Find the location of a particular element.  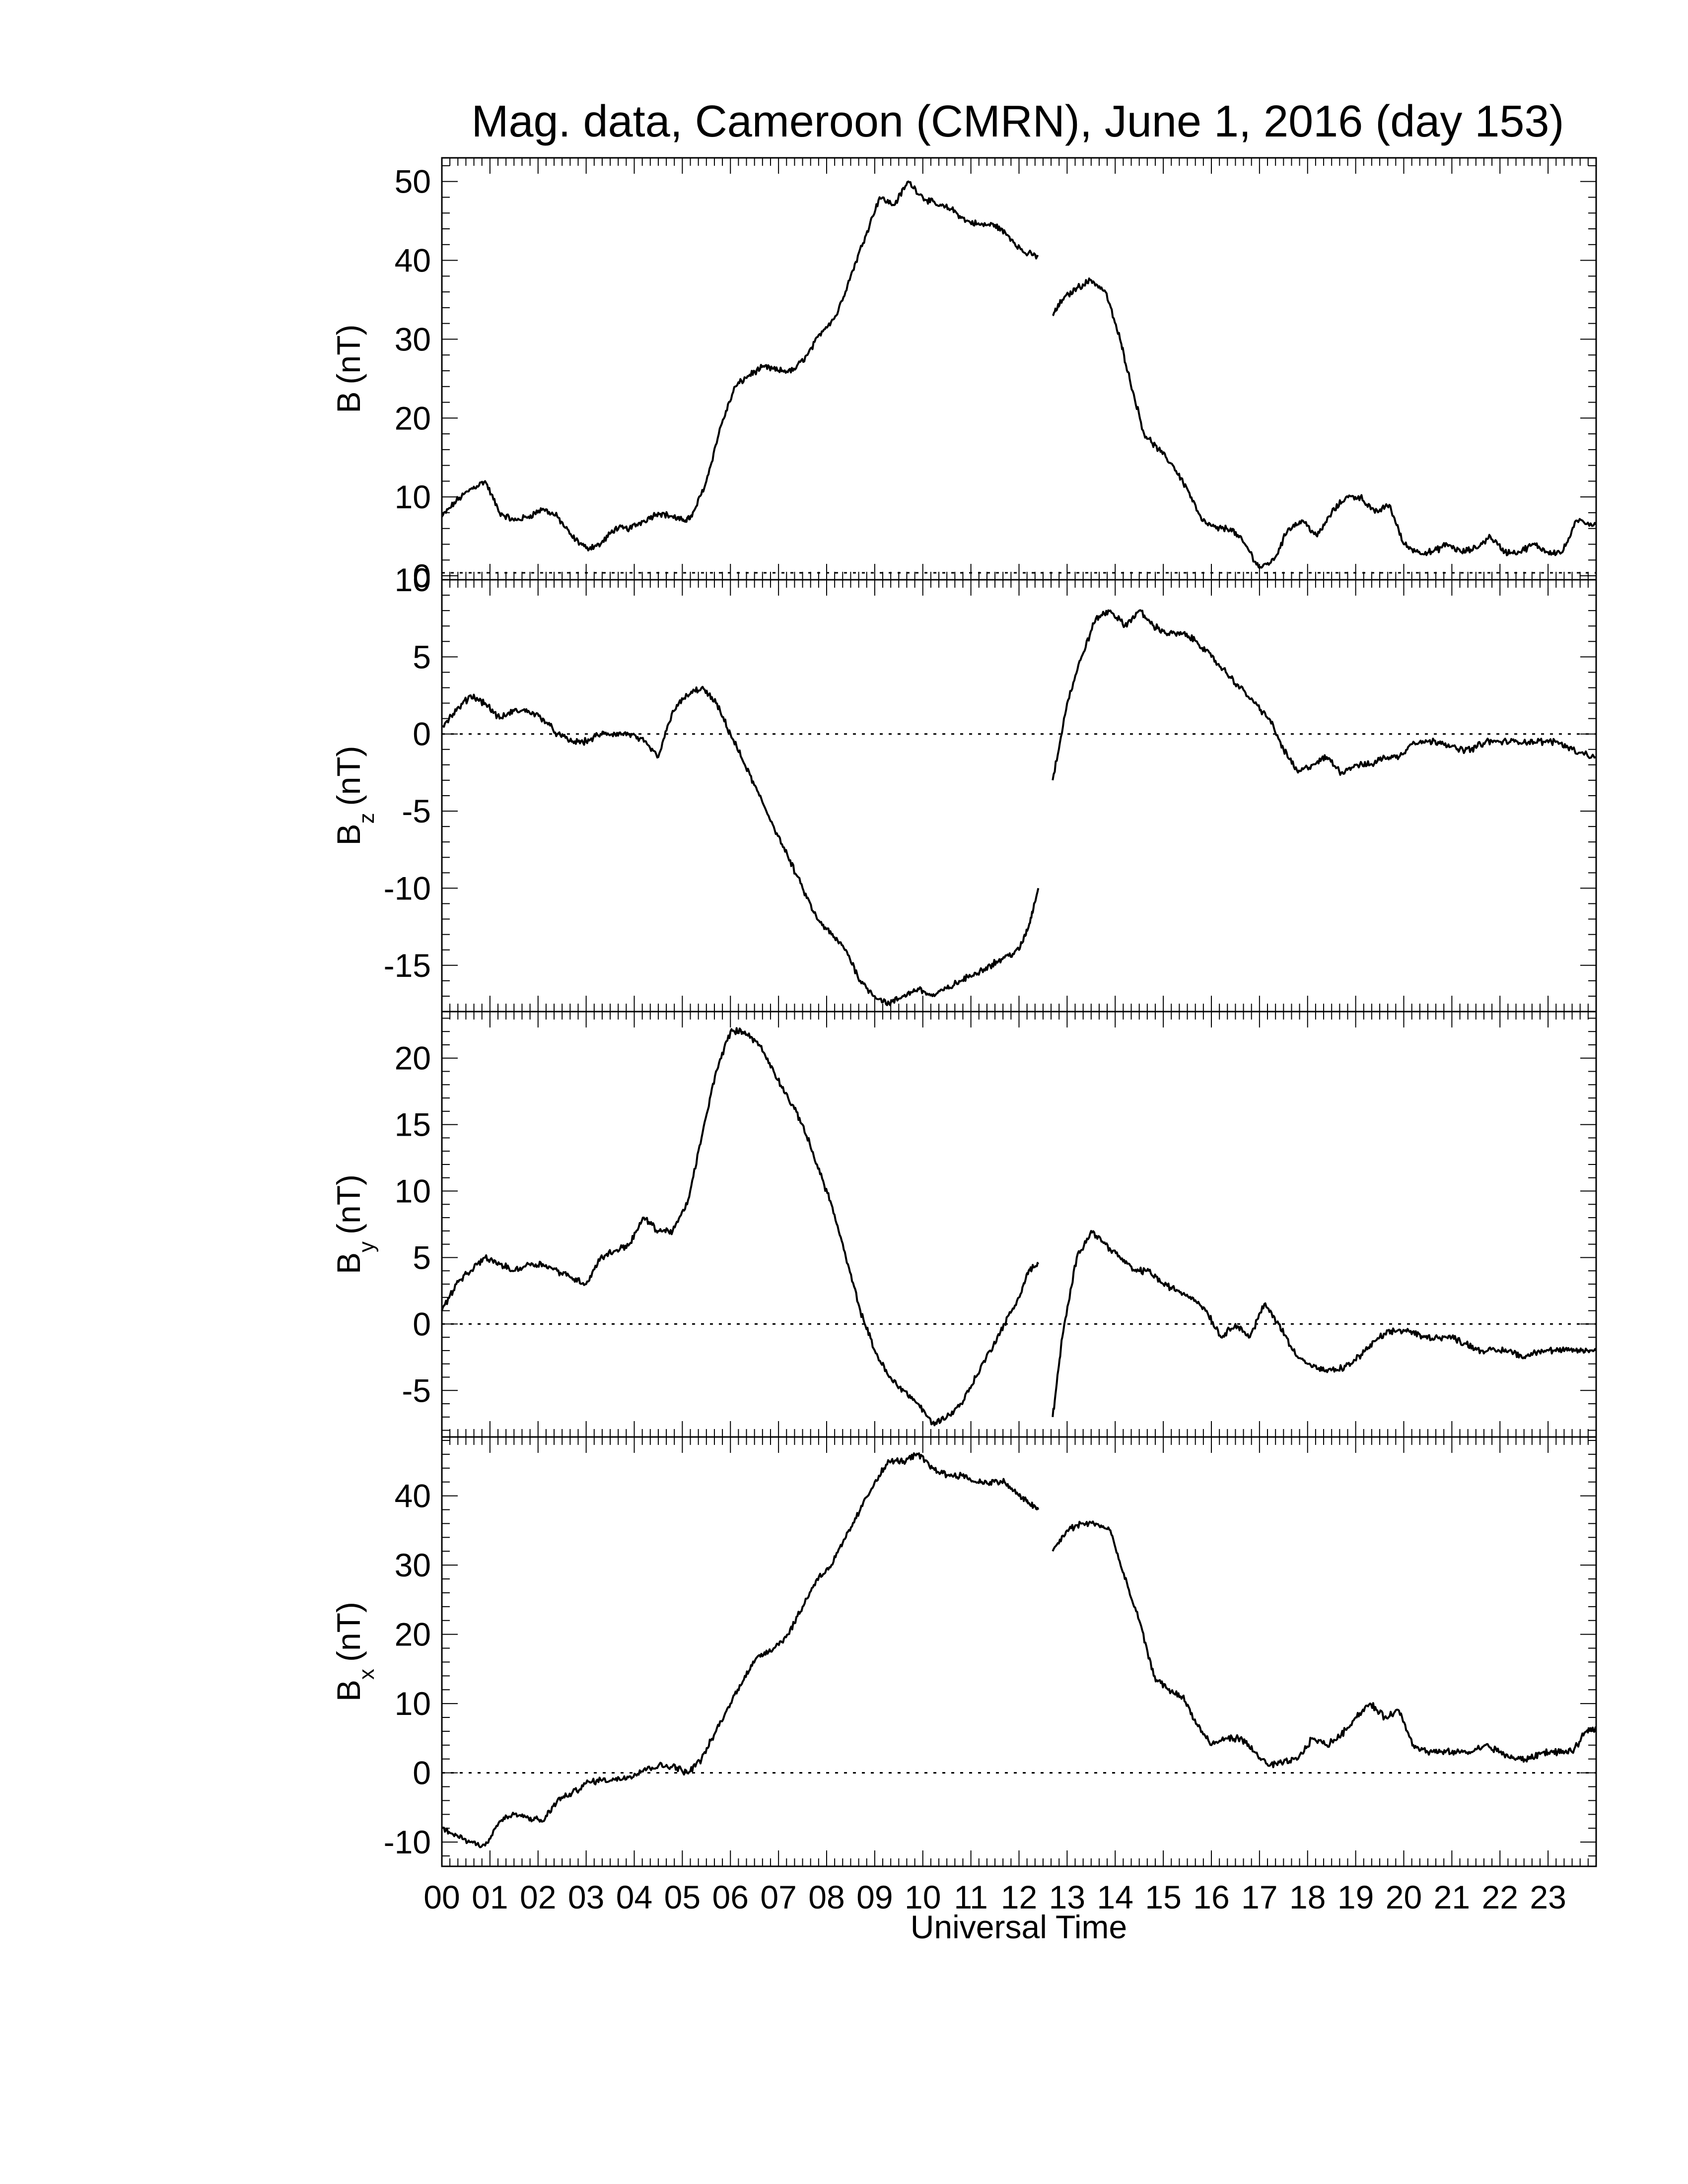

x-tick-label: 04 is located at coordinates (634, 1897).